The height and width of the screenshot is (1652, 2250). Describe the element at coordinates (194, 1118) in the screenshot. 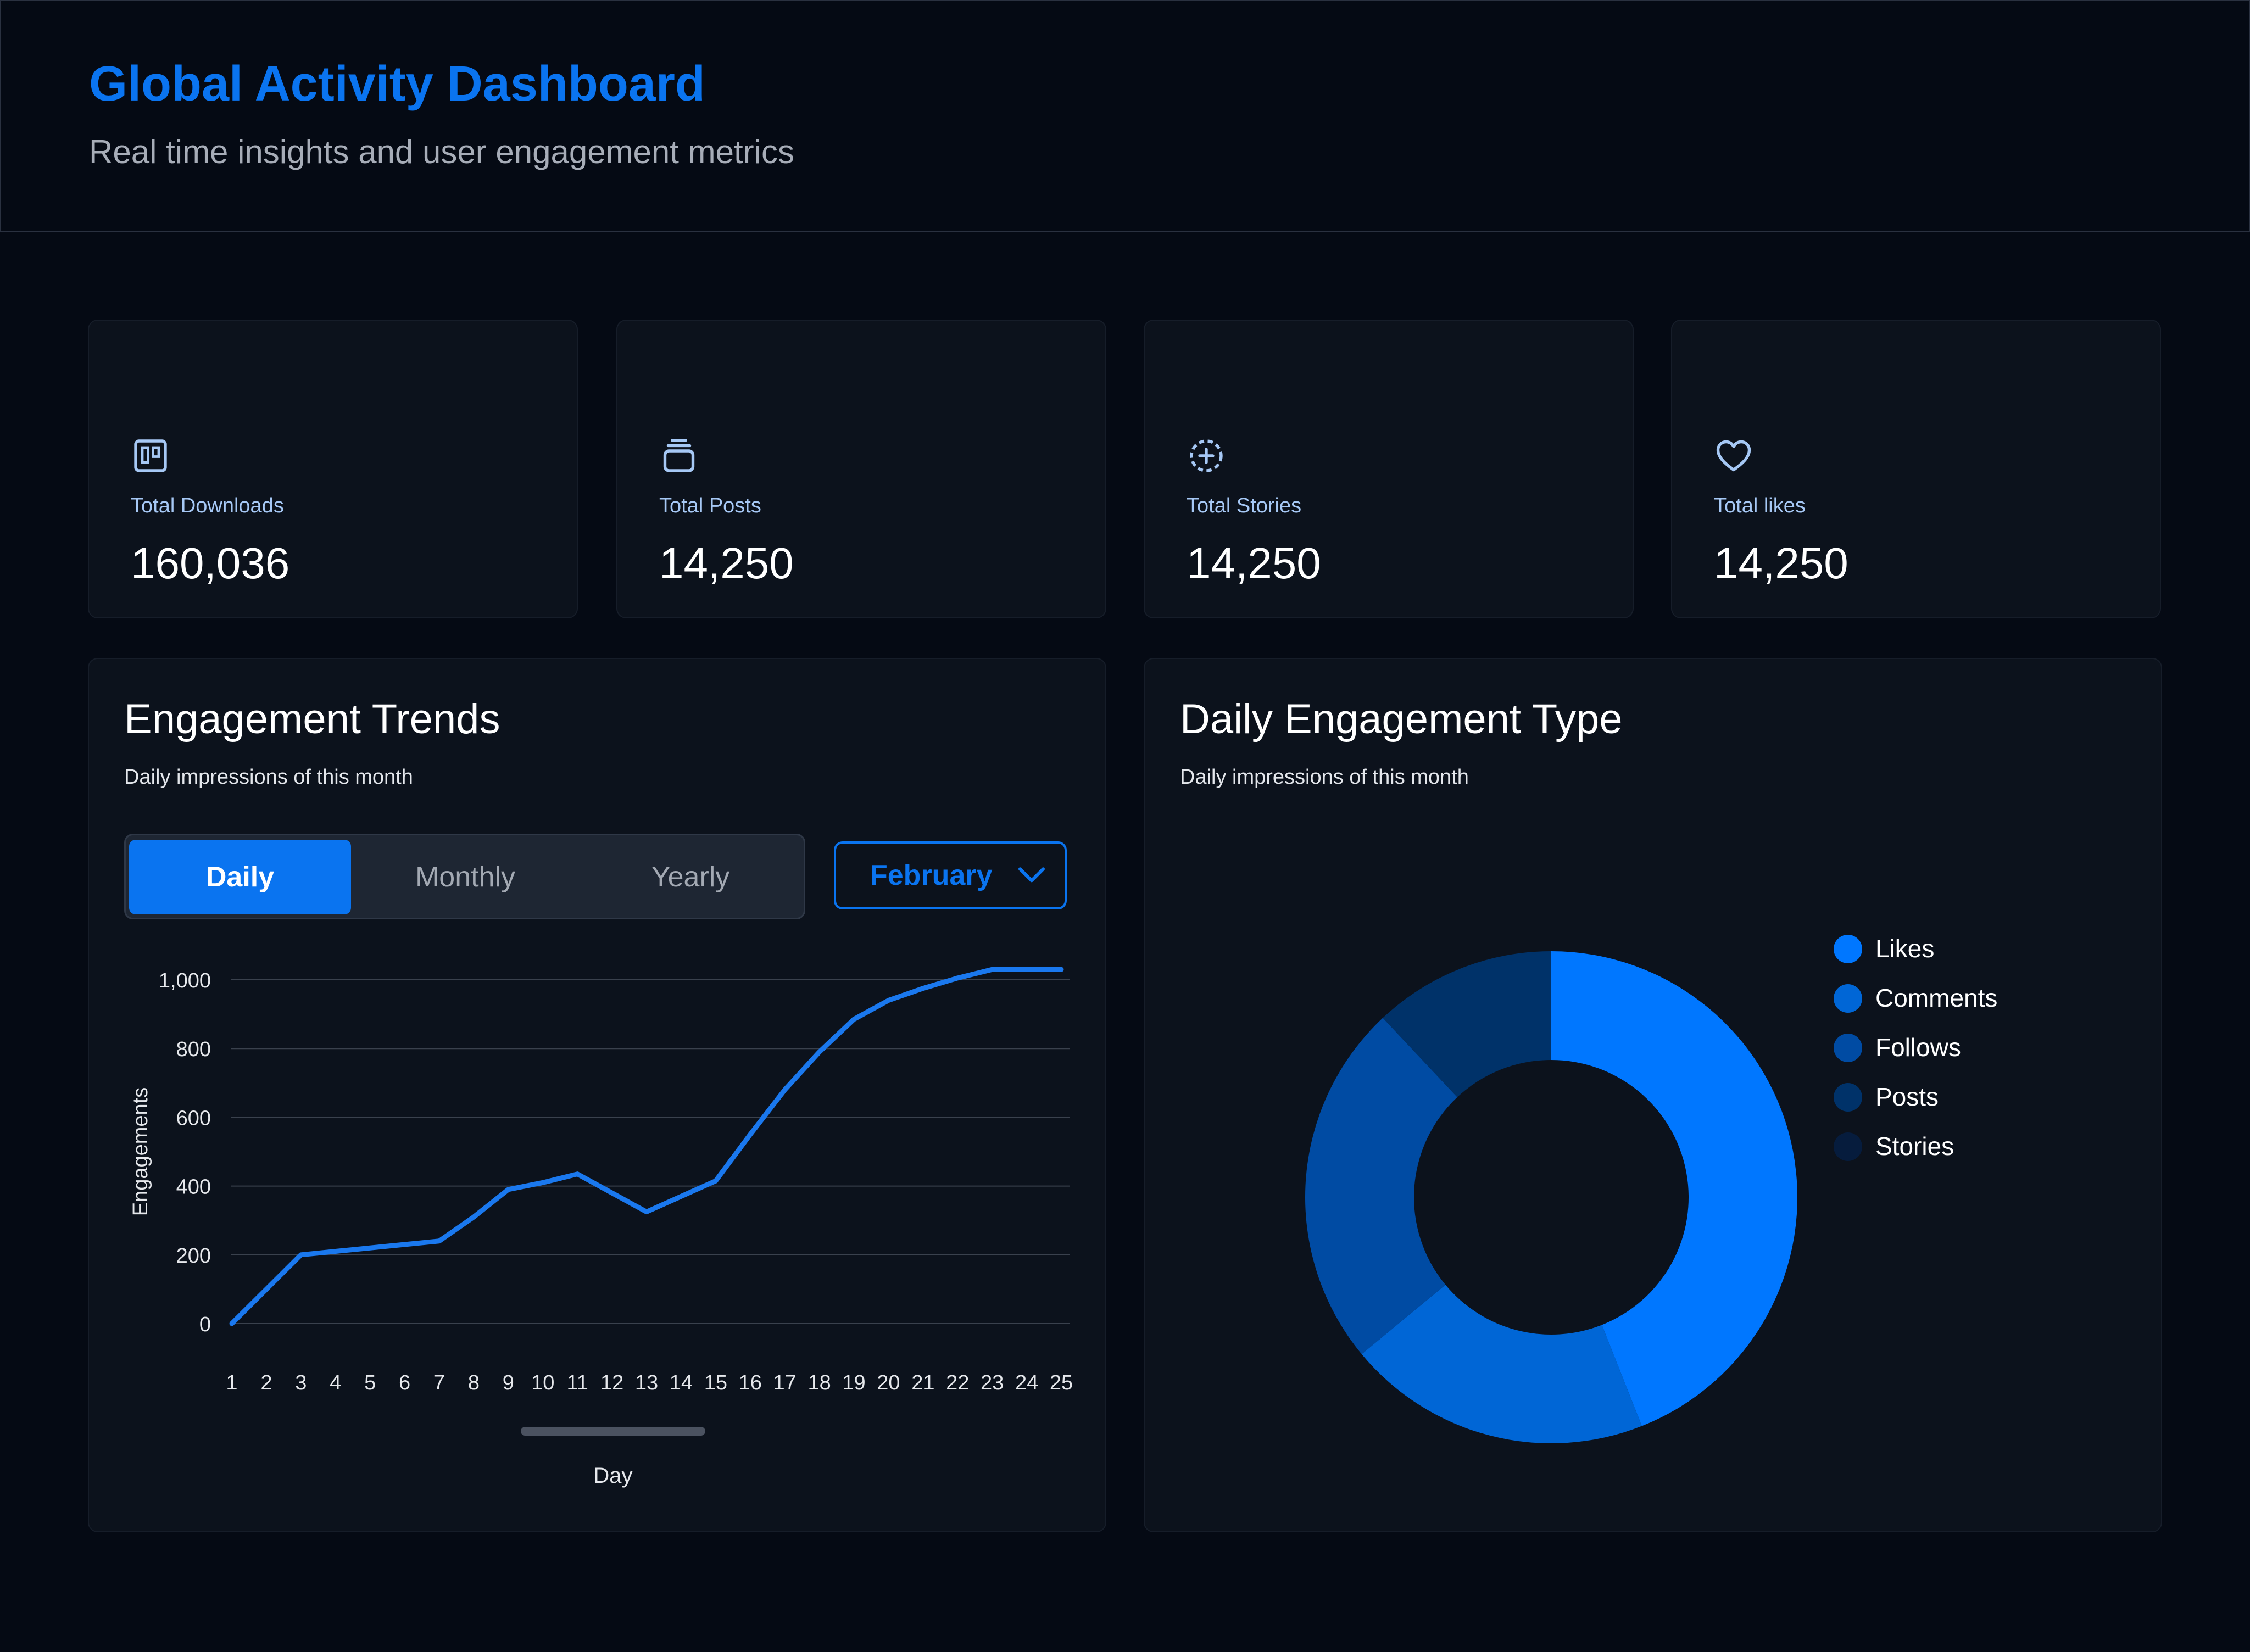

I see `y-tick-label: 600` at that location.